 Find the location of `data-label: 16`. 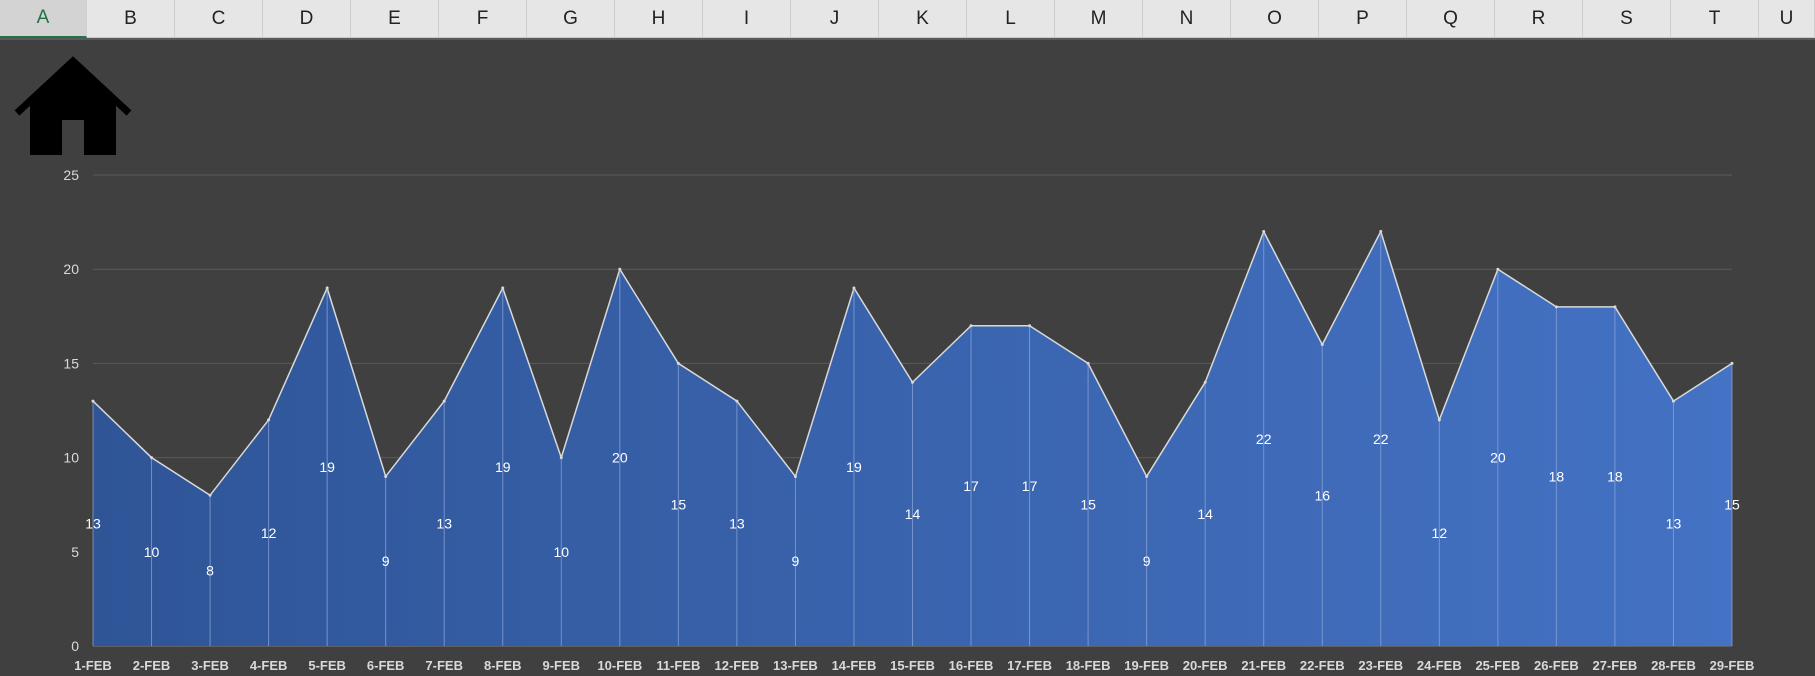

data-label: 16 is located at coordinates (1322, 495).